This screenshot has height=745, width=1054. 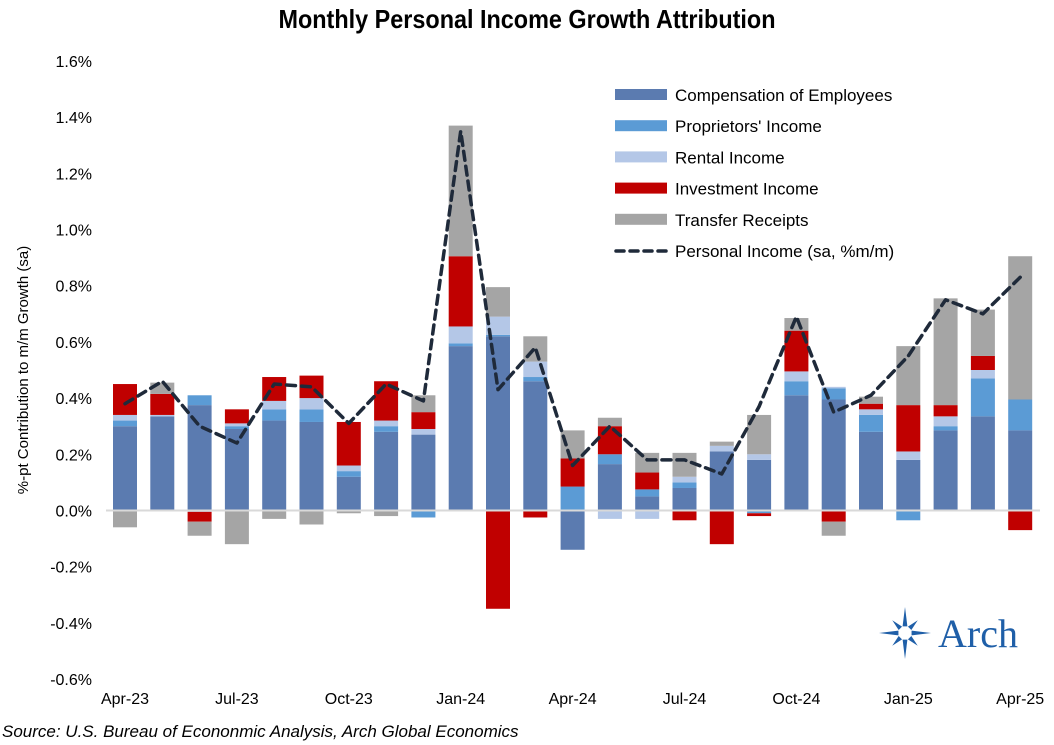 What do you see at coordinates (730, 157) in the screenshot?
I see `legend-label: Rental Income` at bounding box center [730, 157].